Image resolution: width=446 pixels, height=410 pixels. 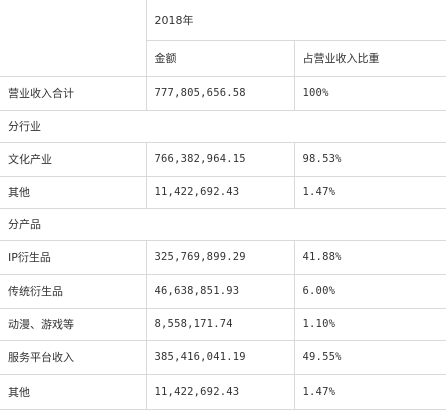 What do you see at coordinates (370, 159) in the screenshot?
I see `row-share: 98.53%` at bounding box center [370, 159].